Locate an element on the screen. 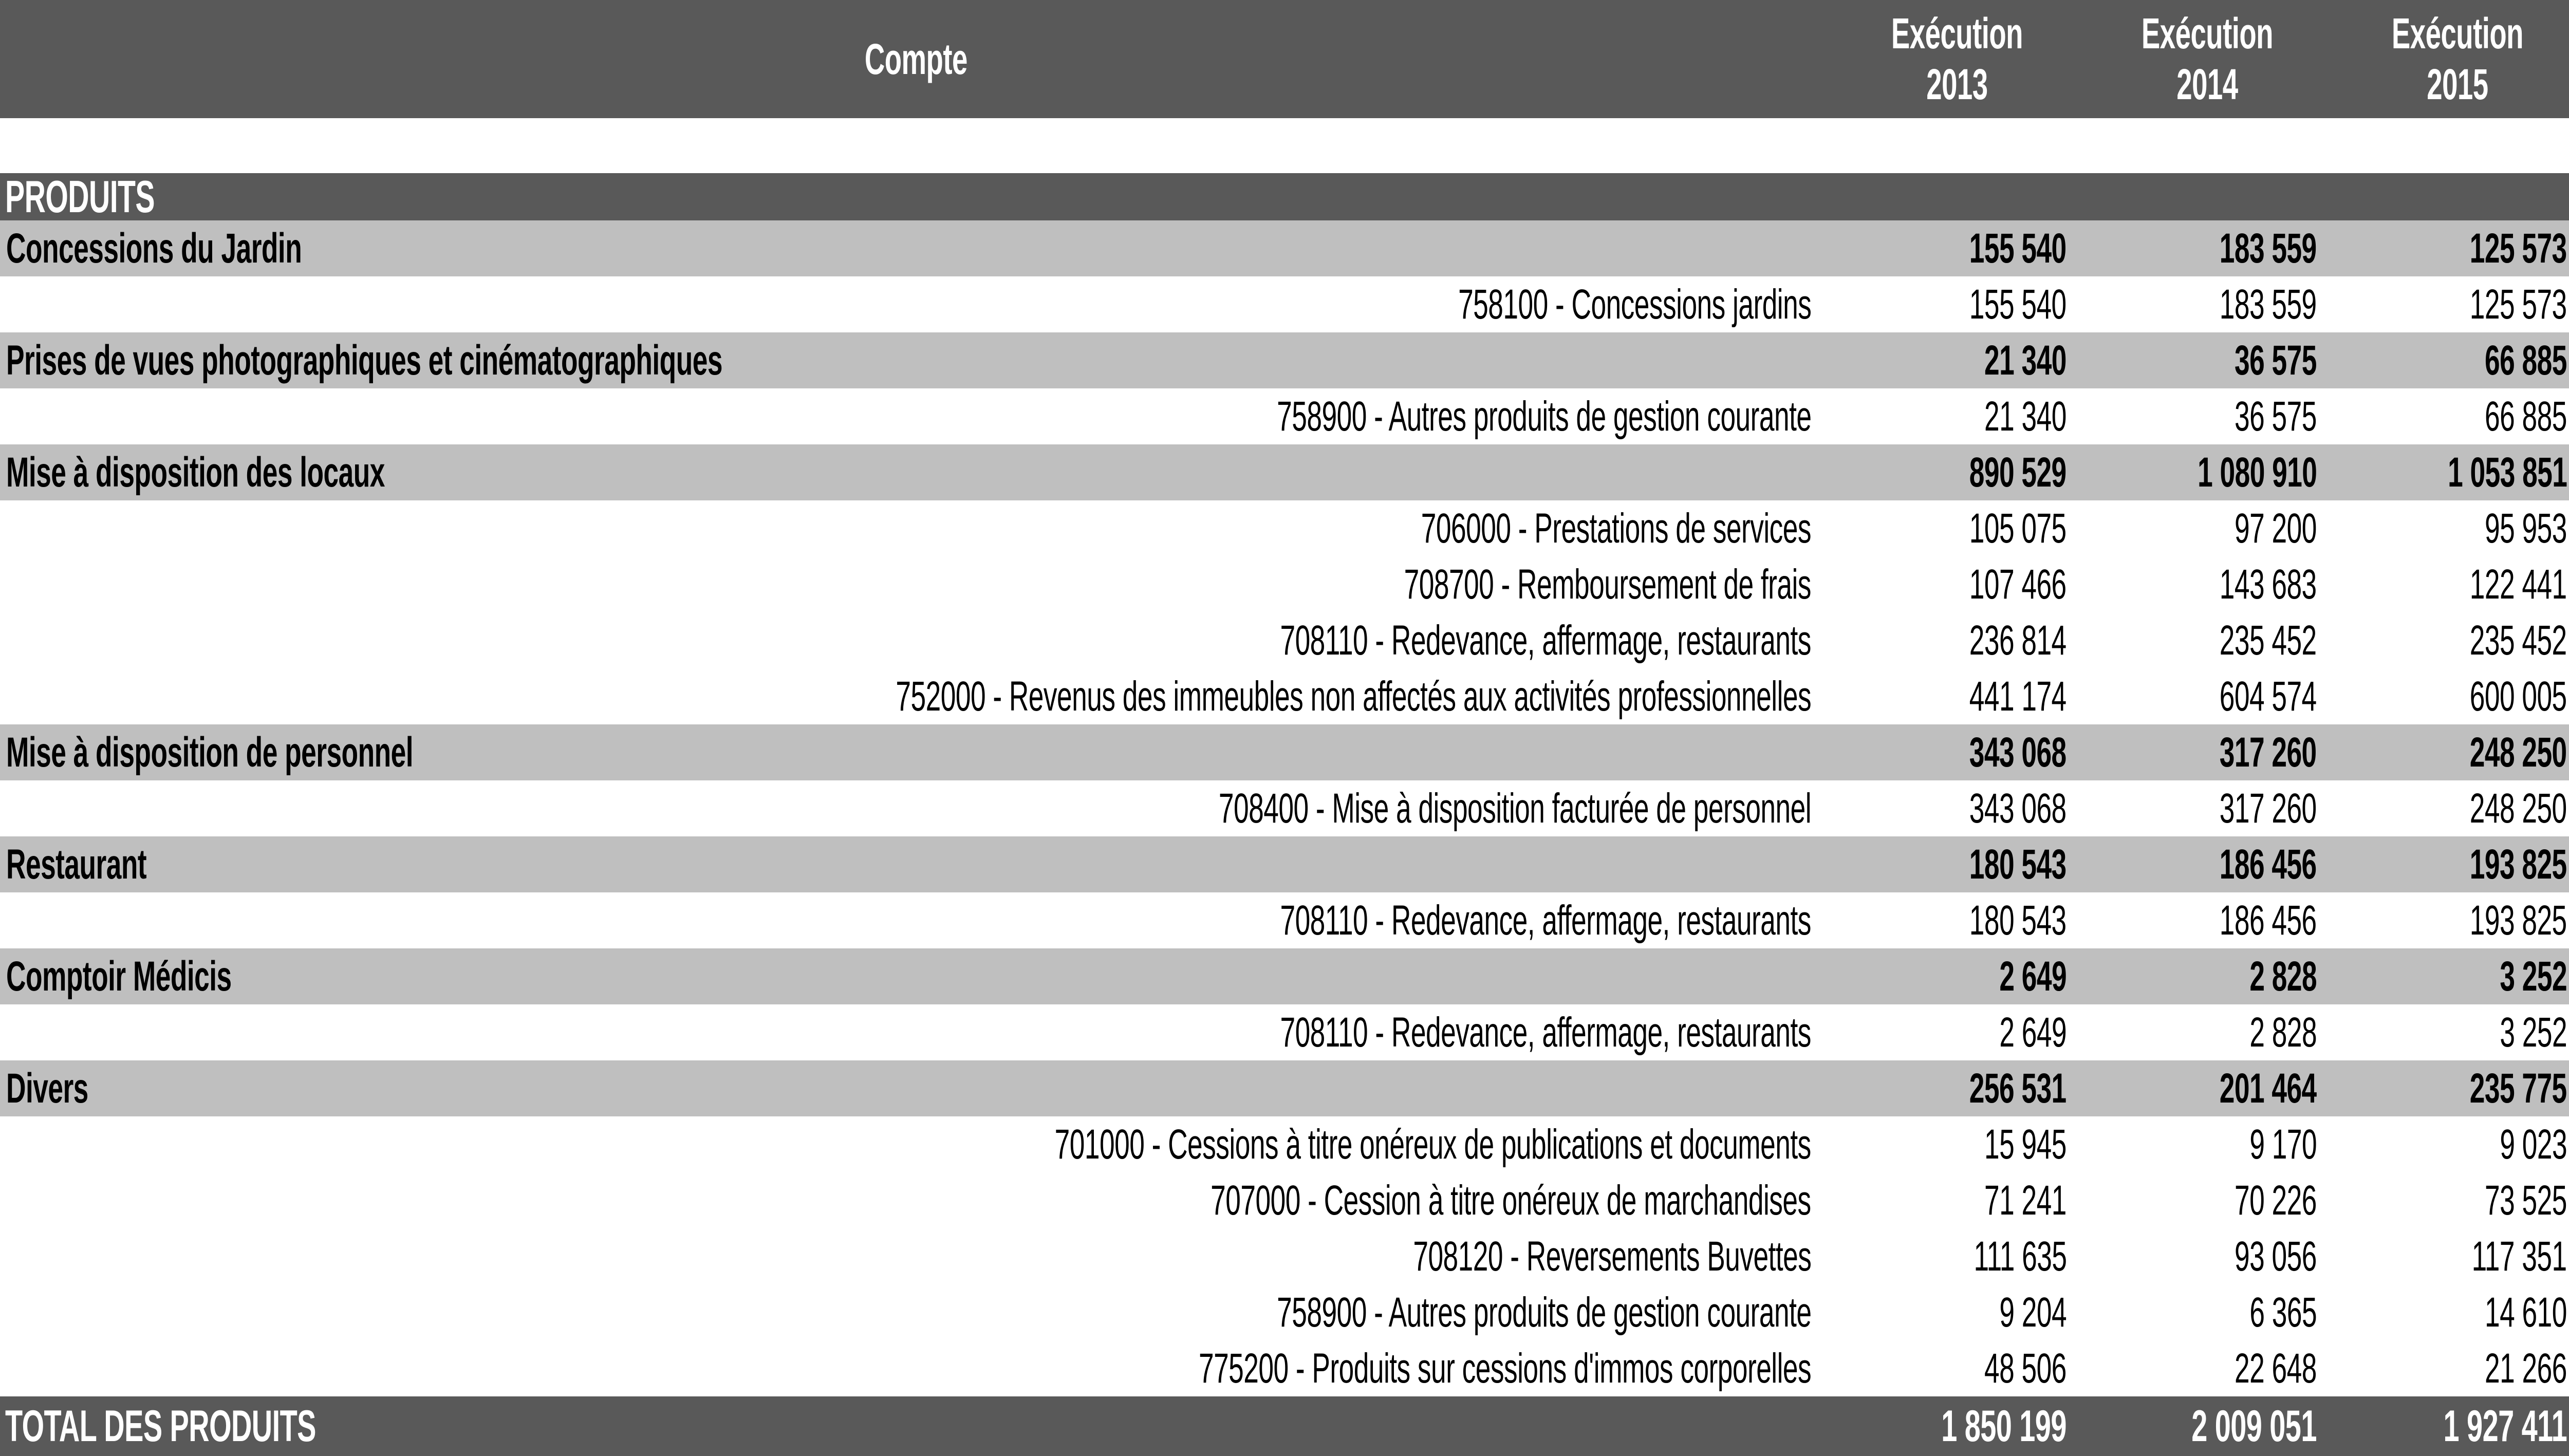 The image size is (2569, 1456). value: 441 174 is located at coordinates (2018, 696).